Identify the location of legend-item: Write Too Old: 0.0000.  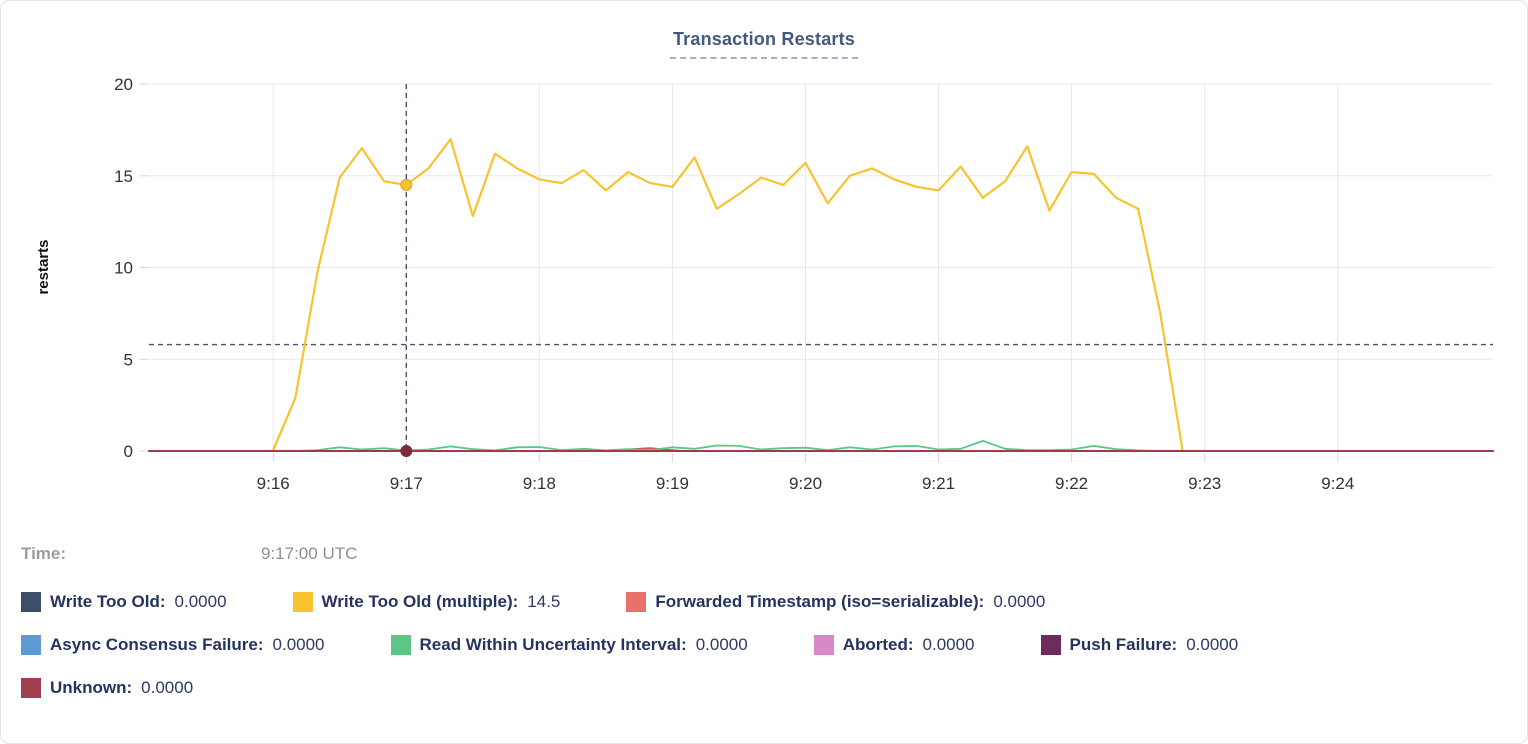
(124, 602).